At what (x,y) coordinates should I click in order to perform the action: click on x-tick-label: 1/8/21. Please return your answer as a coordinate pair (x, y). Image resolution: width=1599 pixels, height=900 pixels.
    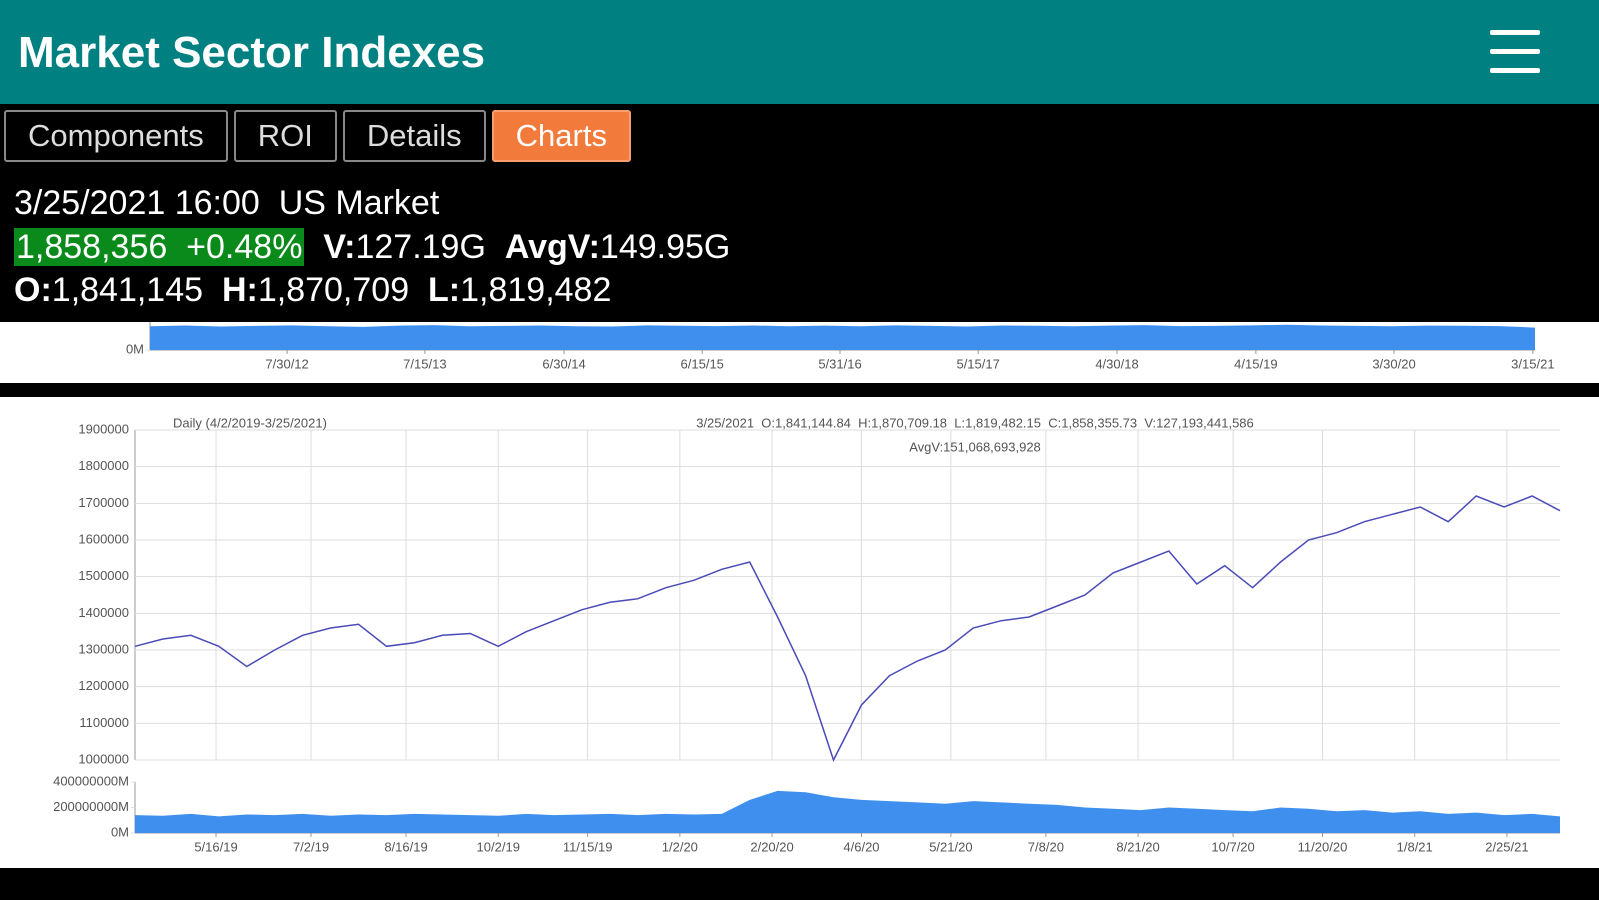
    Looking at the image, I should click on (1415, 846).